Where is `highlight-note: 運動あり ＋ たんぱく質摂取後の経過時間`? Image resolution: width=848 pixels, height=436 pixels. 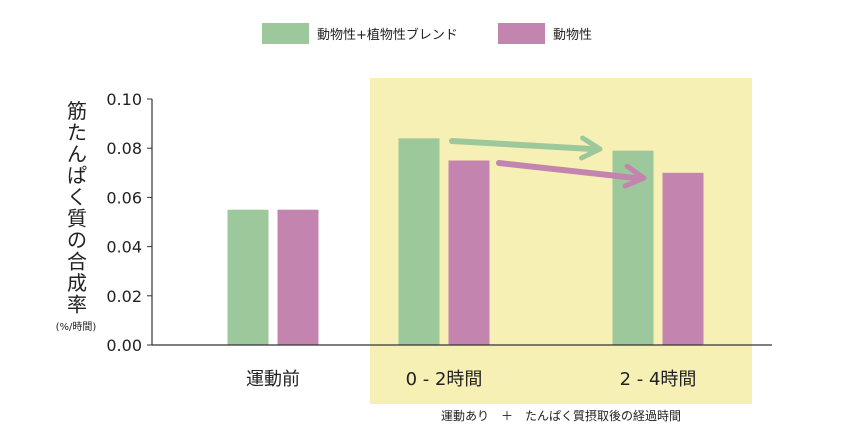
highlight-note: 運動あり ＋ たんぱく質摂取後の経過時間 is located at coordinates (561, 415).